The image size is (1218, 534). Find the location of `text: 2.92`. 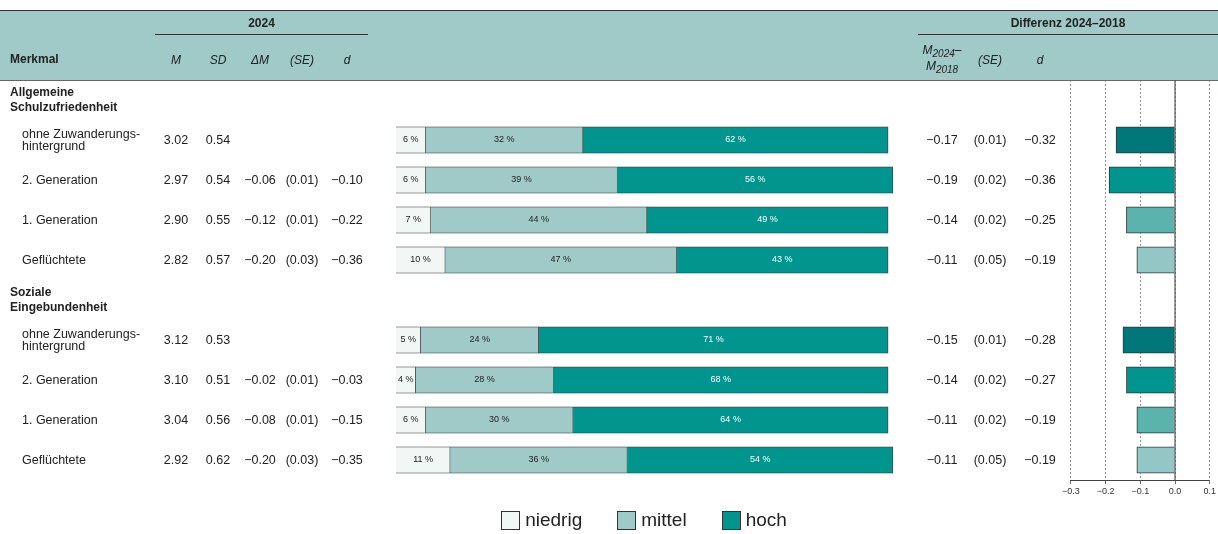

text: 2.92 is located at coordinates (176, 460).